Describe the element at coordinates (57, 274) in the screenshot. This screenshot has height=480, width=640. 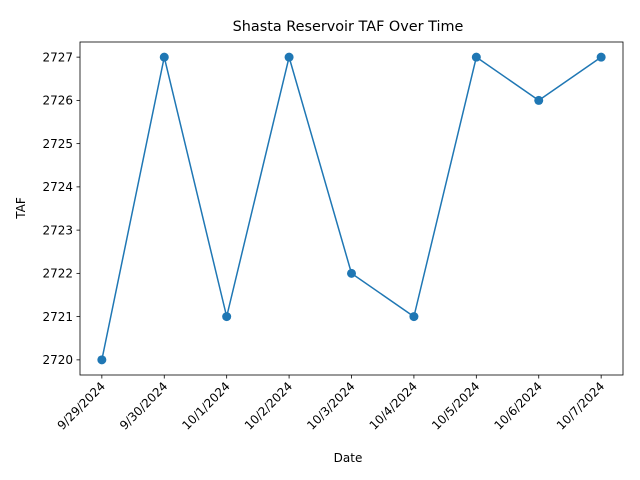
I see `y-tick-label: 2722` at that location.